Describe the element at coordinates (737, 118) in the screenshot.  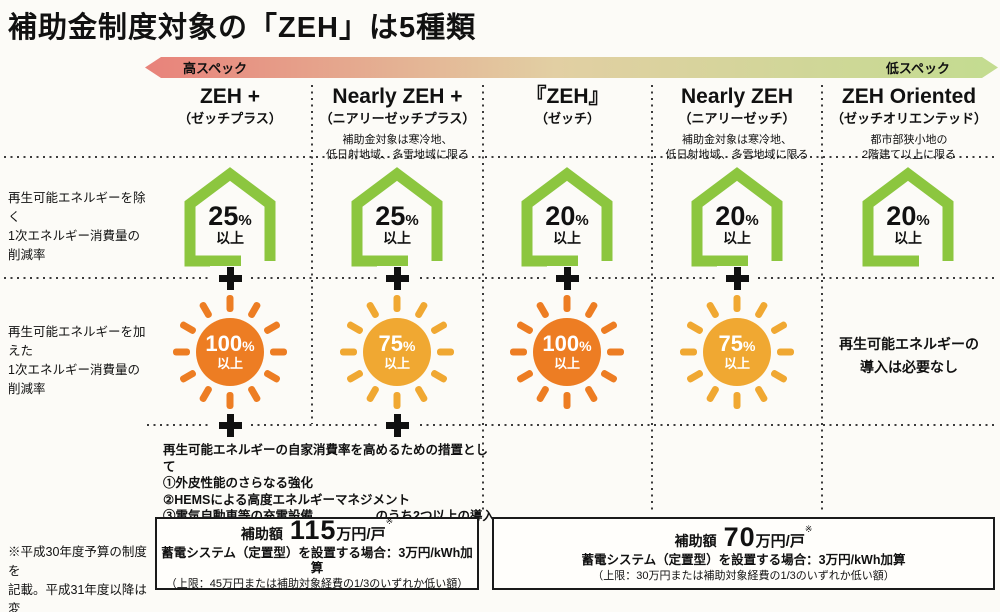
I see `column-kana: （ニアリーゼッチ）` at that location.